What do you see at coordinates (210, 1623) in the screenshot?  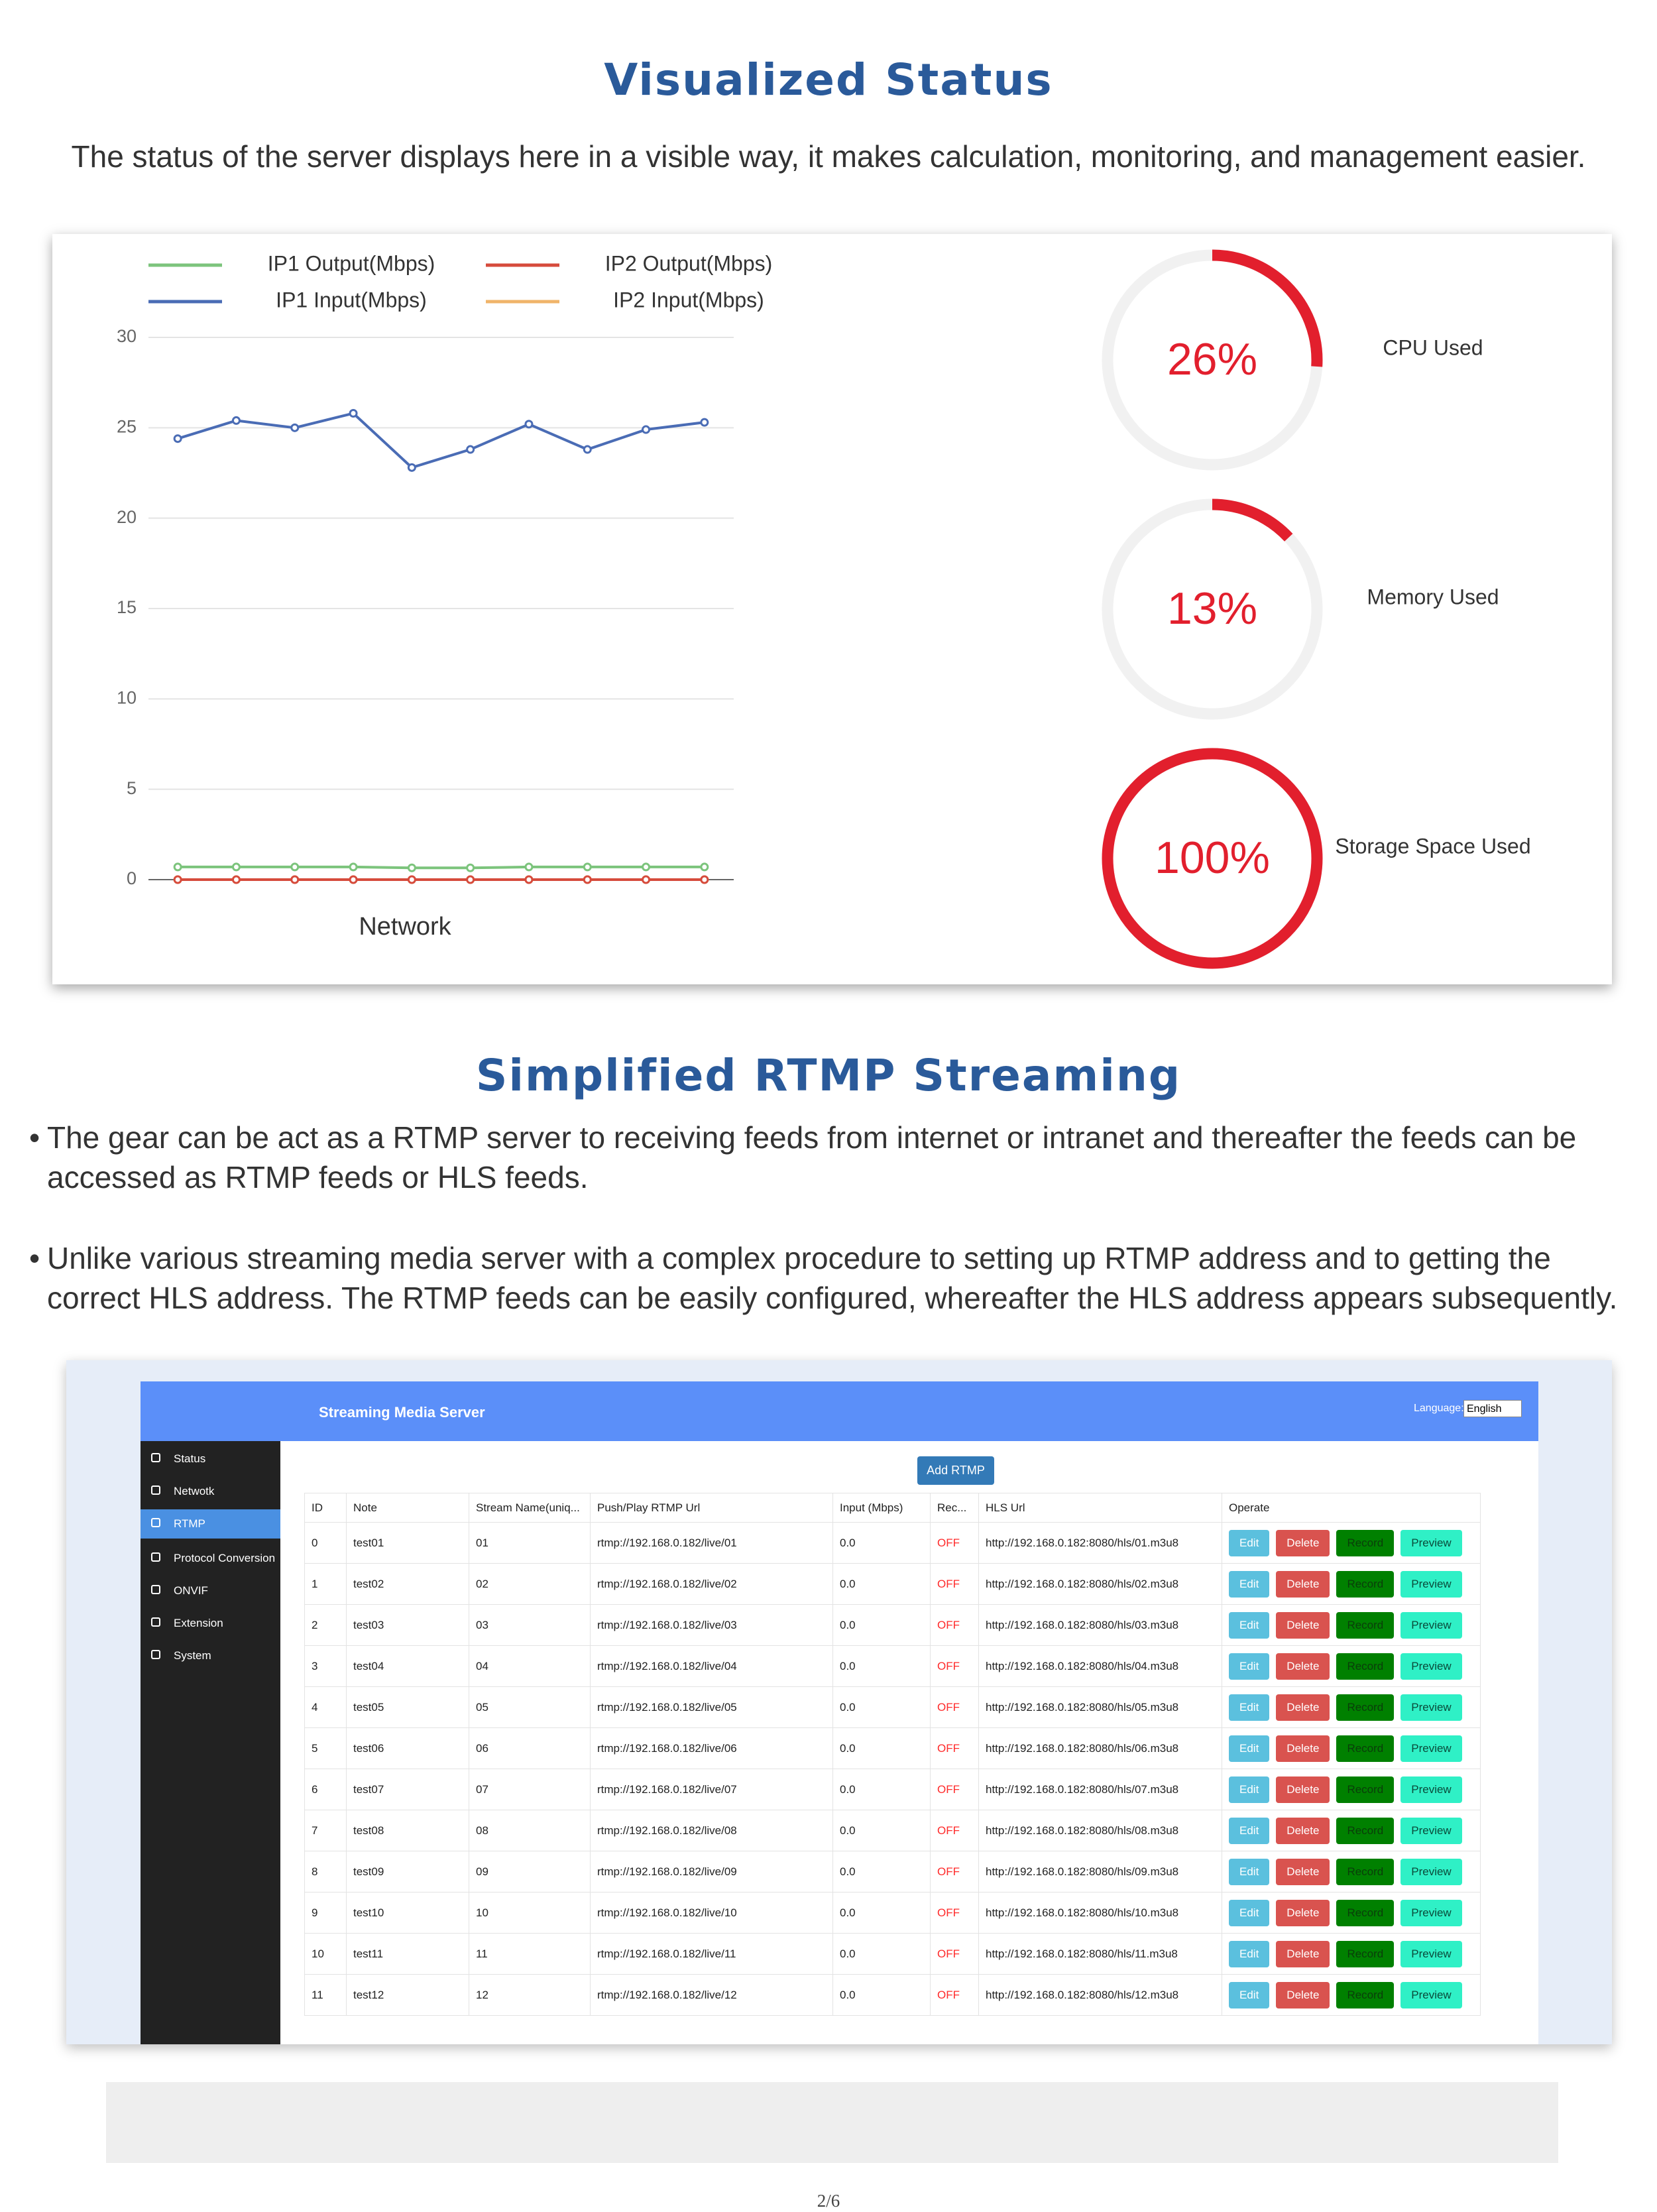 I see `sidebar-item: Extension` at bounding box center [210, 1623].